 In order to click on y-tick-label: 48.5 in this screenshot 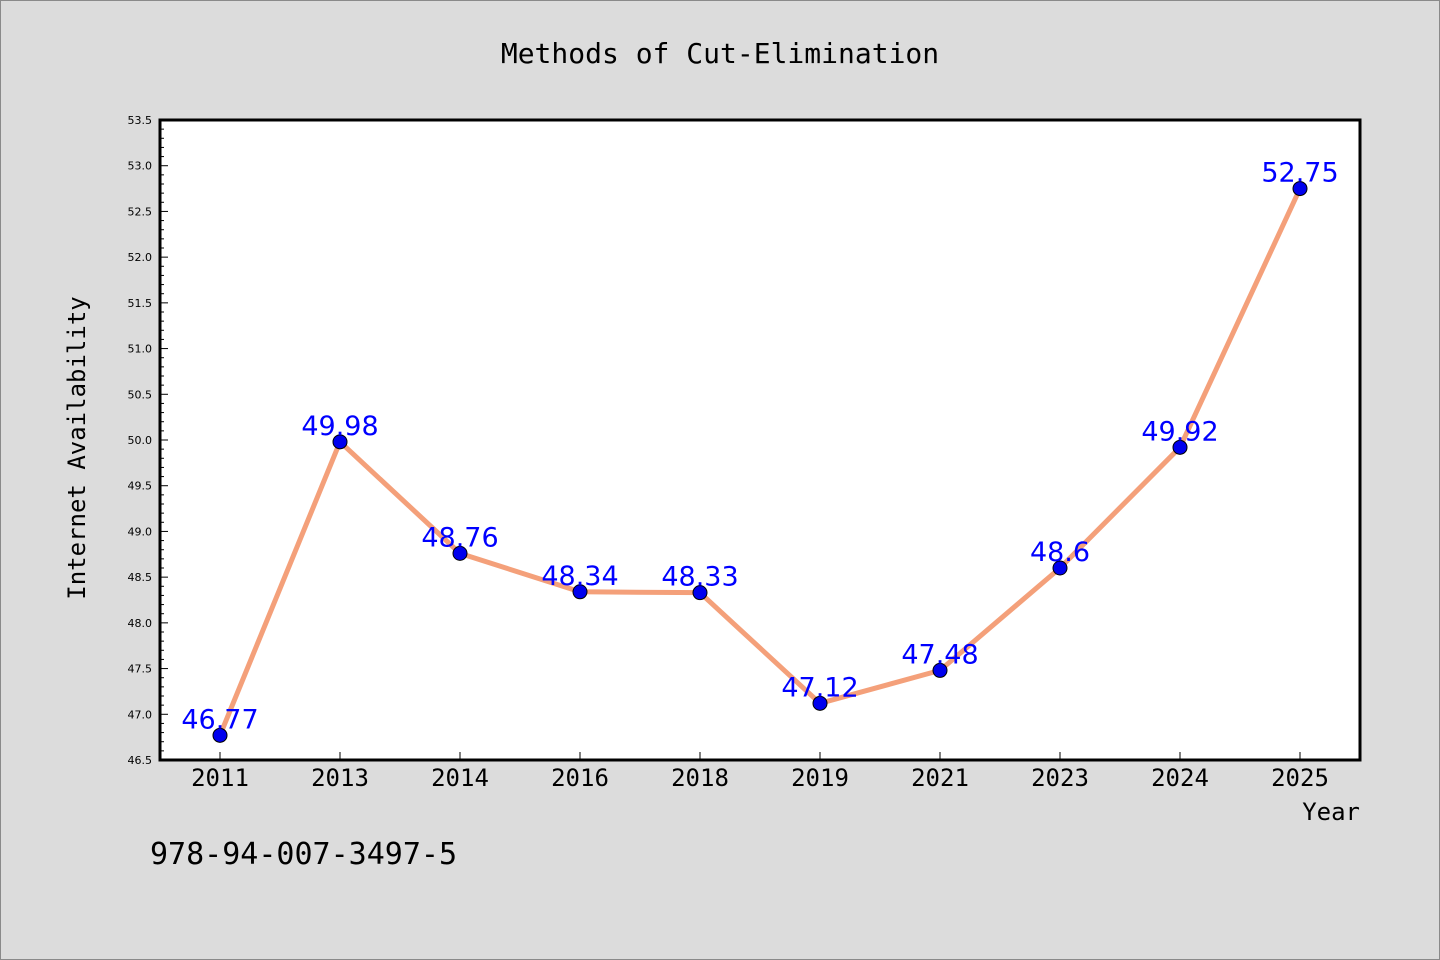, I will do `click(140, 577)`.